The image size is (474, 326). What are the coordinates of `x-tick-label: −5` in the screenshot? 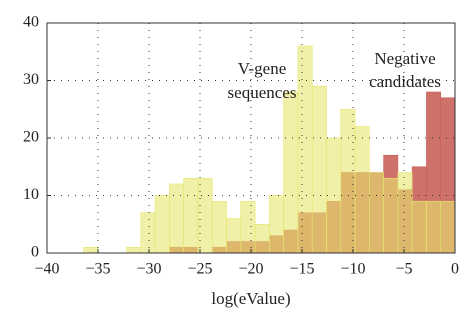 It's located at (403, 269).